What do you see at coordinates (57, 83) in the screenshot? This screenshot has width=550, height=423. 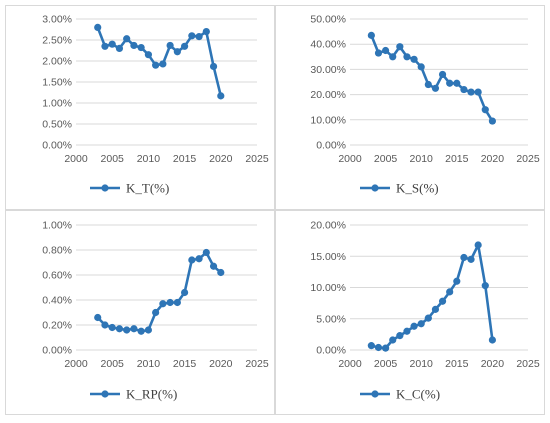 I see `y-tick-label: 1.50%` at bounding box center [57, 83].